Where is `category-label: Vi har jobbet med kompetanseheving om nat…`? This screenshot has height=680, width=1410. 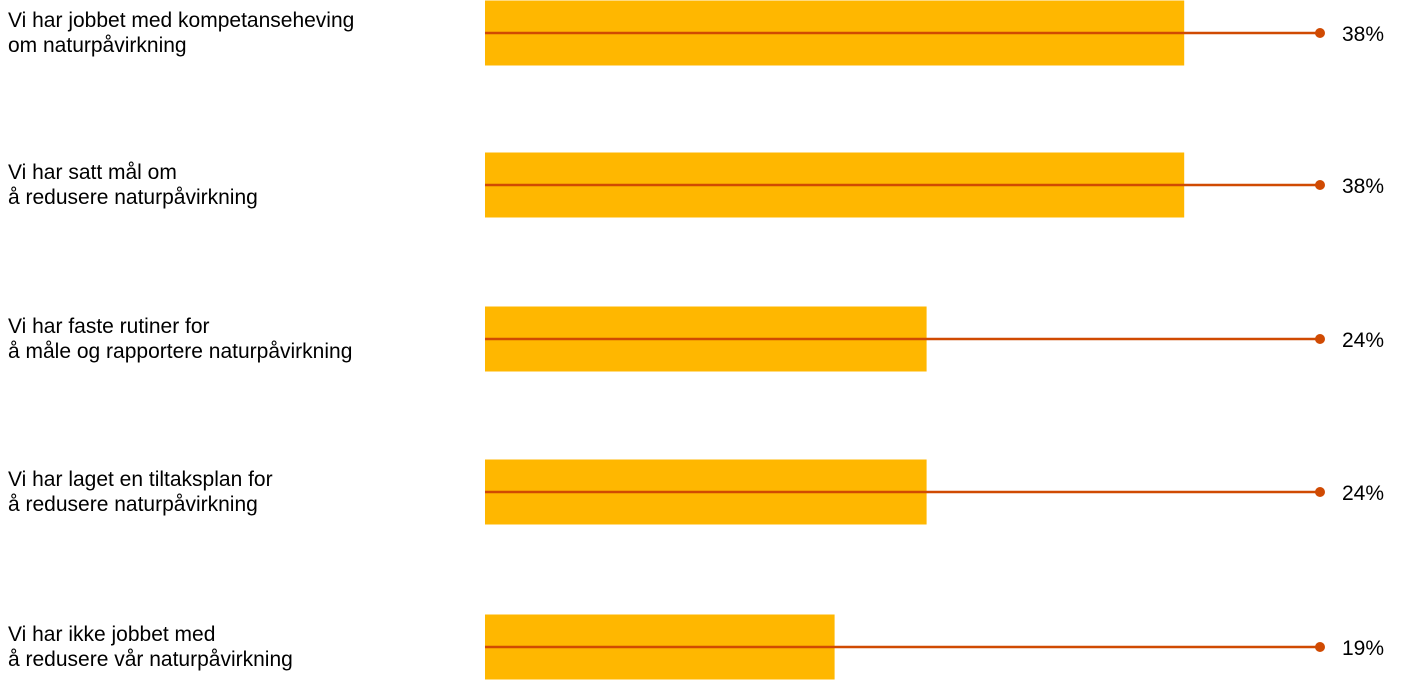
category-label: Vi har jobbet med kompetanseheving om nat… is located at coordinates (243, 33).